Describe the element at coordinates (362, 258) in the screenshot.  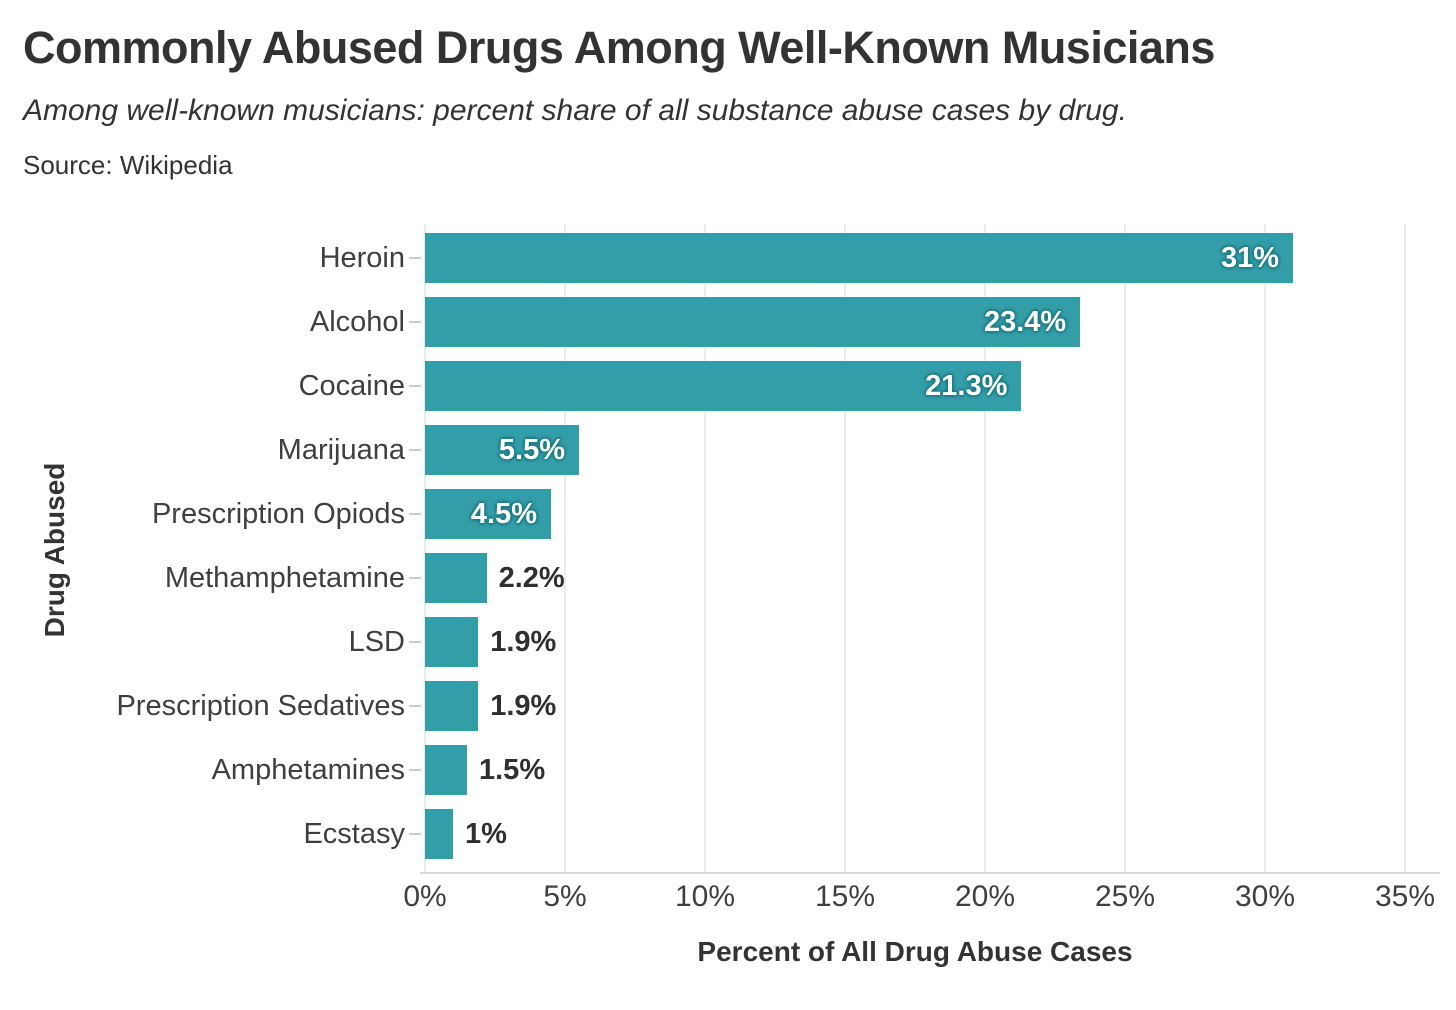
I see `category-label: Heroin` at that location.